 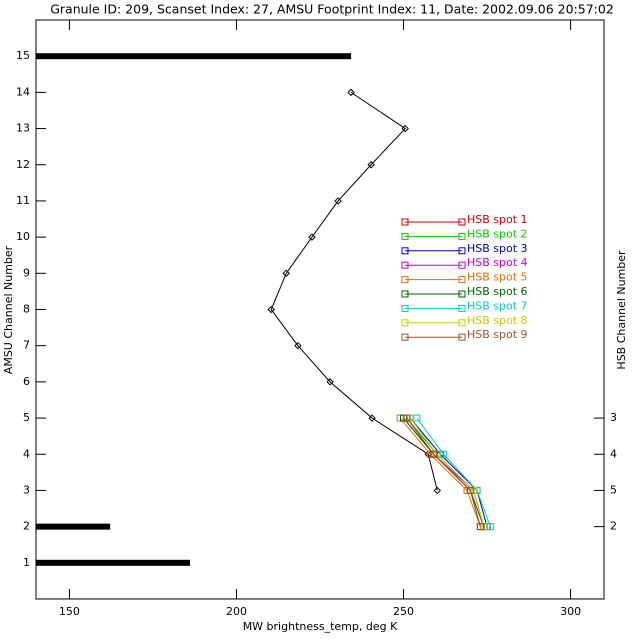 What do you see at coordinates (570, 611) in the screenshot?
I see `x-tick-label: 300` at bounding box center [570, 611].